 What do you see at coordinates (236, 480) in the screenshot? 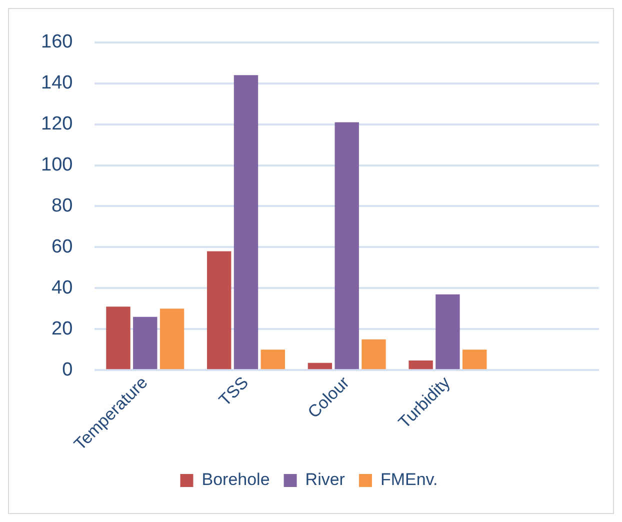
I see `legend-label: Borehole` at bounding box center [236, 480].